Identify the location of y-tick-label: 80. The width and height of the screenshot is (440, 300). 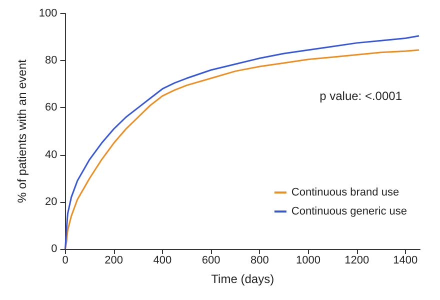
(51, 60).